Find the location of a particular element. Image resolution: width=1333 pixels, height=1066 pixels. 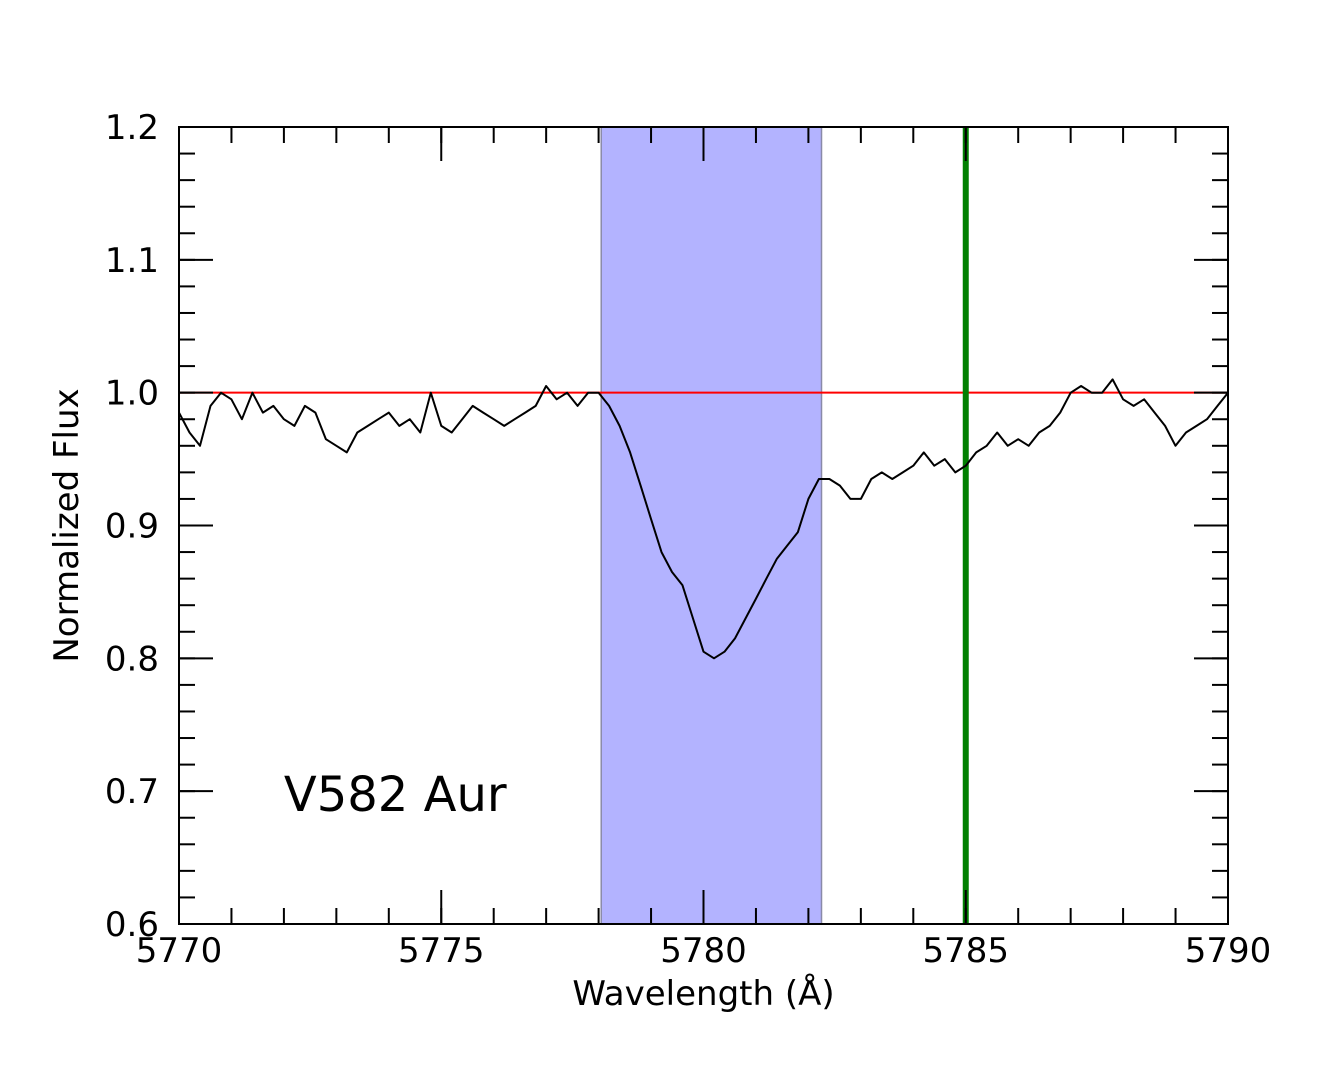

y-tick-label: 1.1 is located at coordinates (132, 261).